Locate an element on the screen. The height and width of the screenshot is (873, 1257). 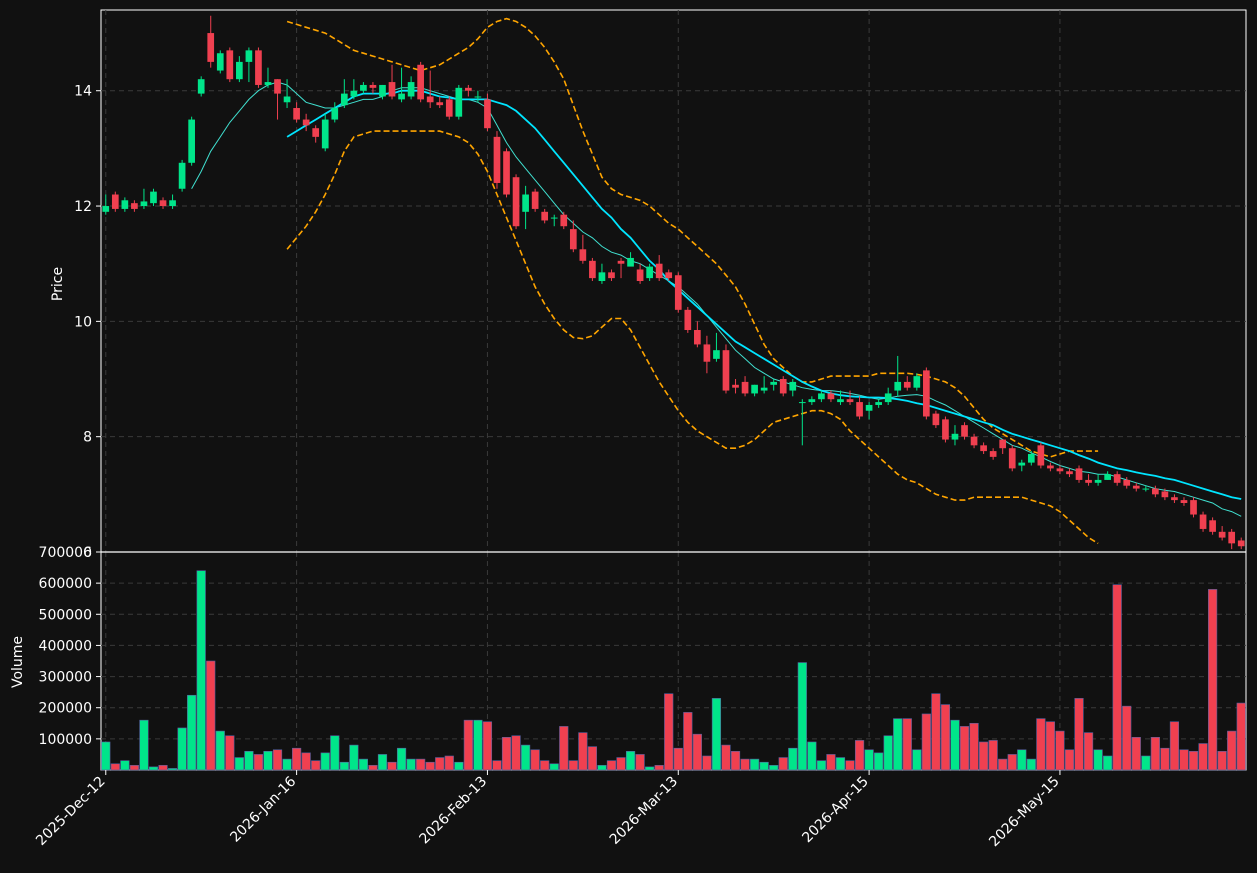
volume-tick-label: 100000 is located at coordinates (65, 740).